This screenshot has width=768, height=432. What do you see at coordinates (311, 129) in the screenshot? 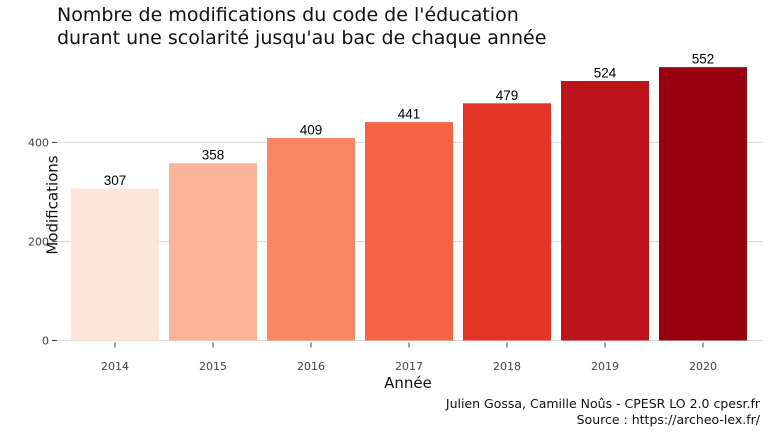
I see `bar-value-label: 409` at bounding box center [311, 129].